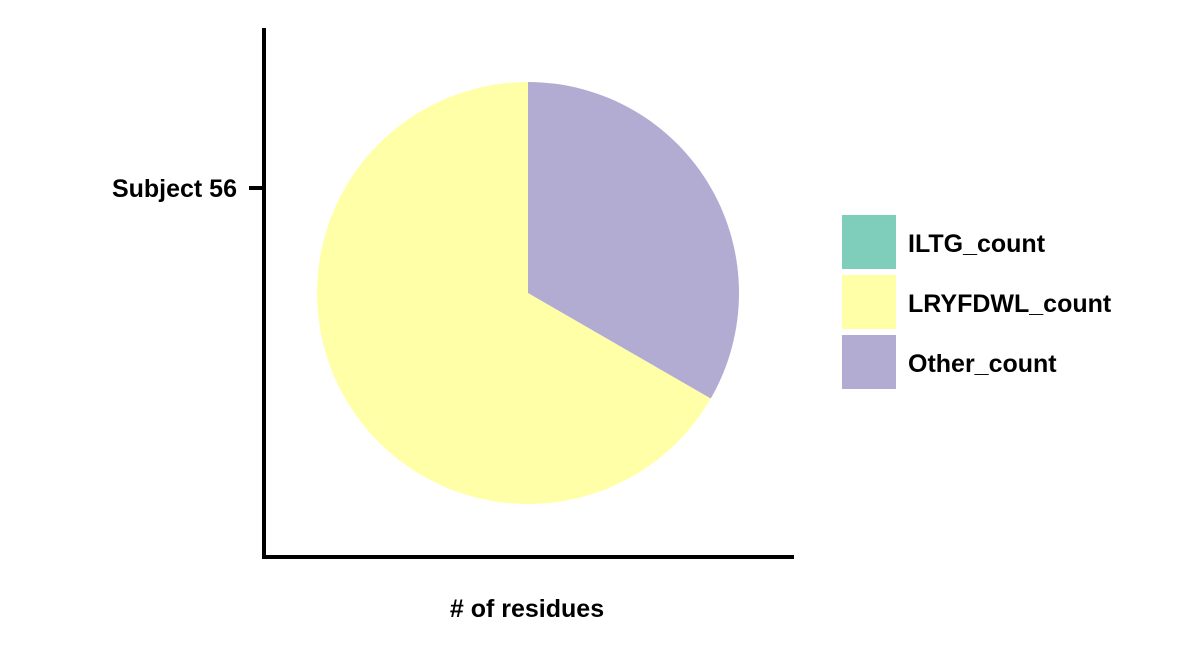 The width and height of the screenshot is (1200, 660). Describe the element at coordinates (982, 364) in the screenshot. I see `legend-label-other: Other_count` at that location.